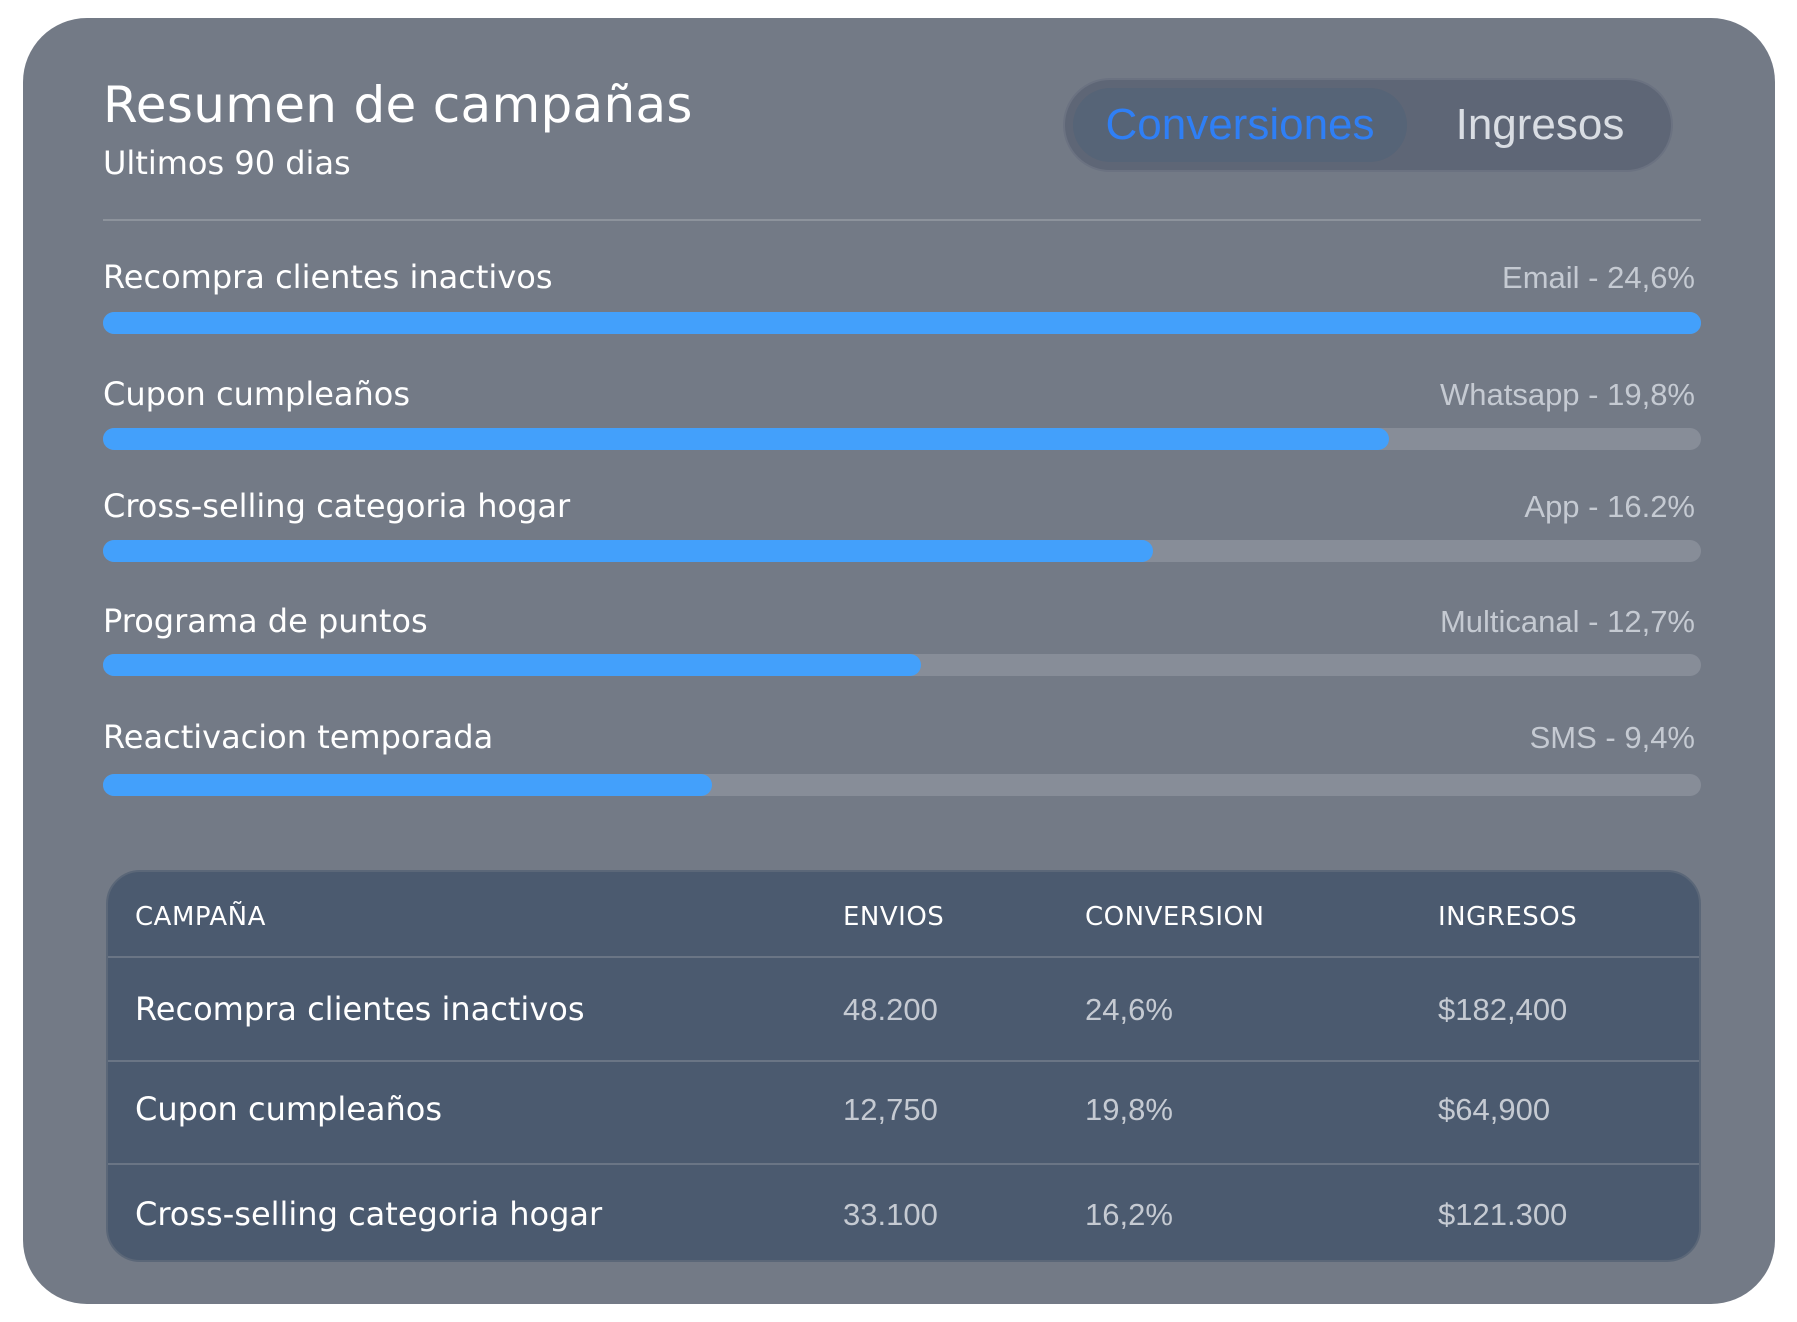 The width and height of the screenshot is (1797, 1322). I want to click on table-row: Cupon cumpleaños 12,750 19,8% $64,900, so click(903, 1111).